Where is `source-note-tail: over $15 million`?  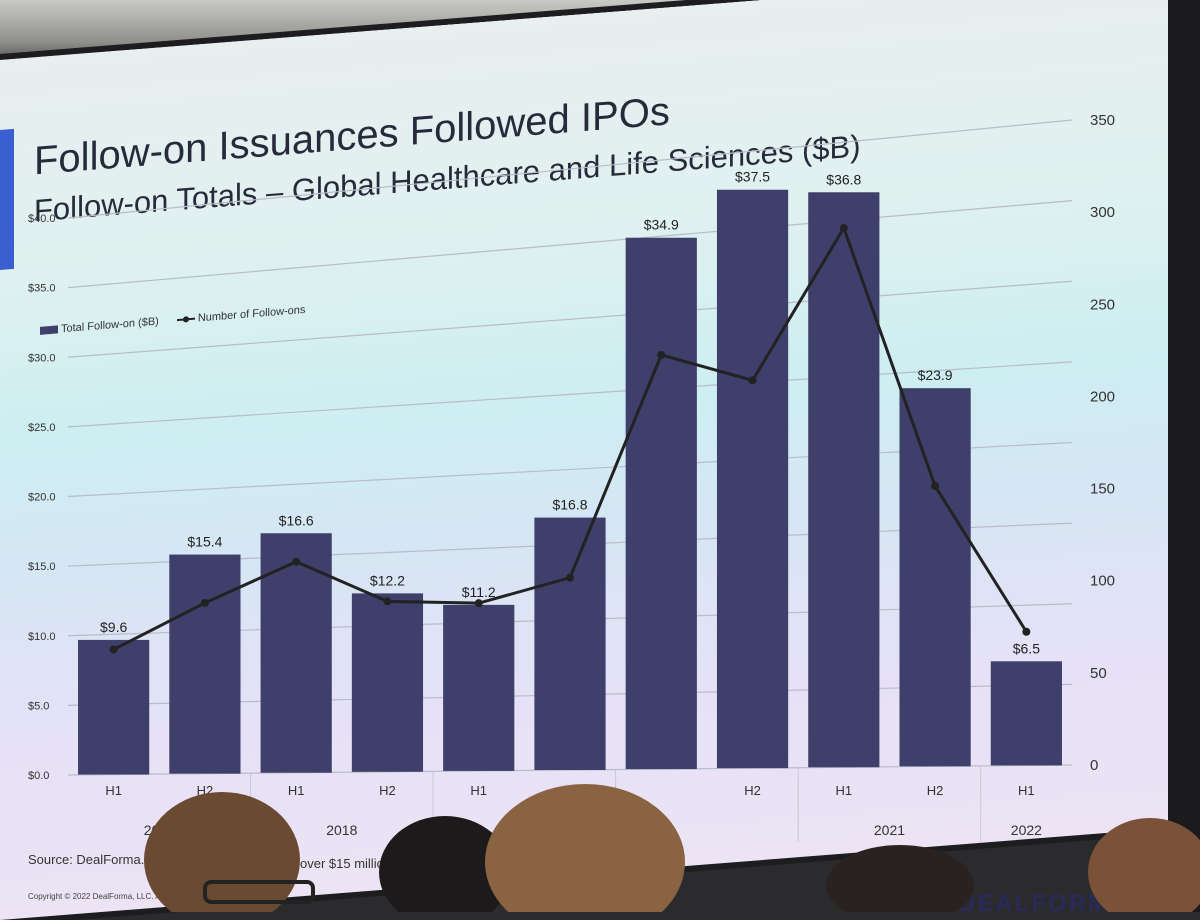
source-note-tail: over $15 million is located at coordinates (346, 863).